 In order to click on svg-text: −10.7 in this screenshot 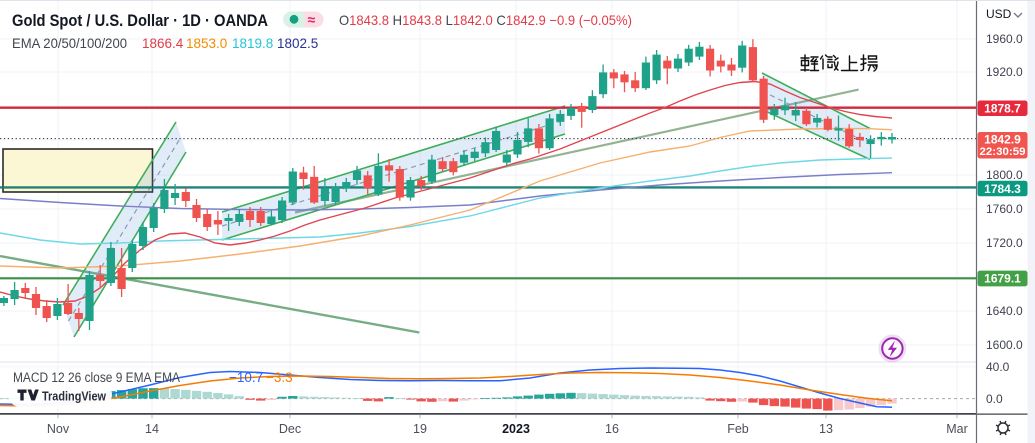, I will do `click(246, 377)`.